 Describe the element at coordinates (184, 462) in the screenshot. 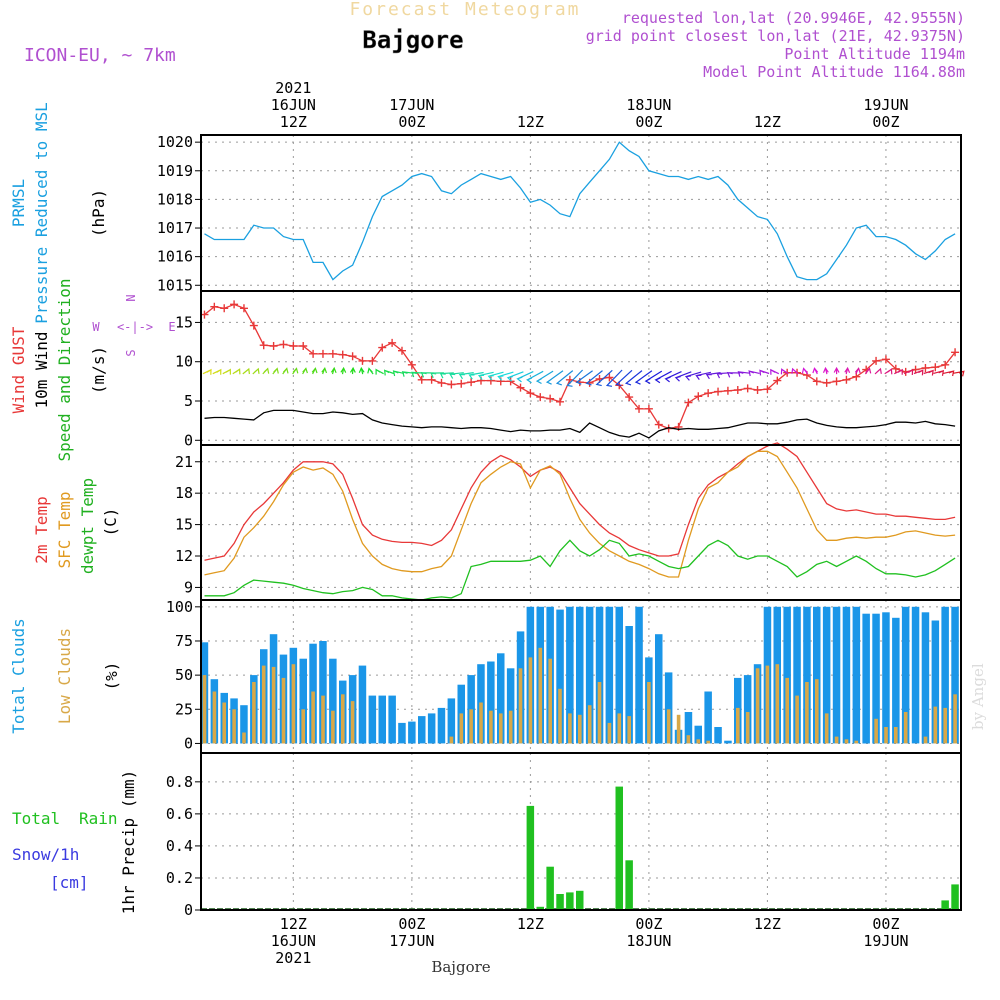

I see `panel2-ytick-label-4: 21` at that location.